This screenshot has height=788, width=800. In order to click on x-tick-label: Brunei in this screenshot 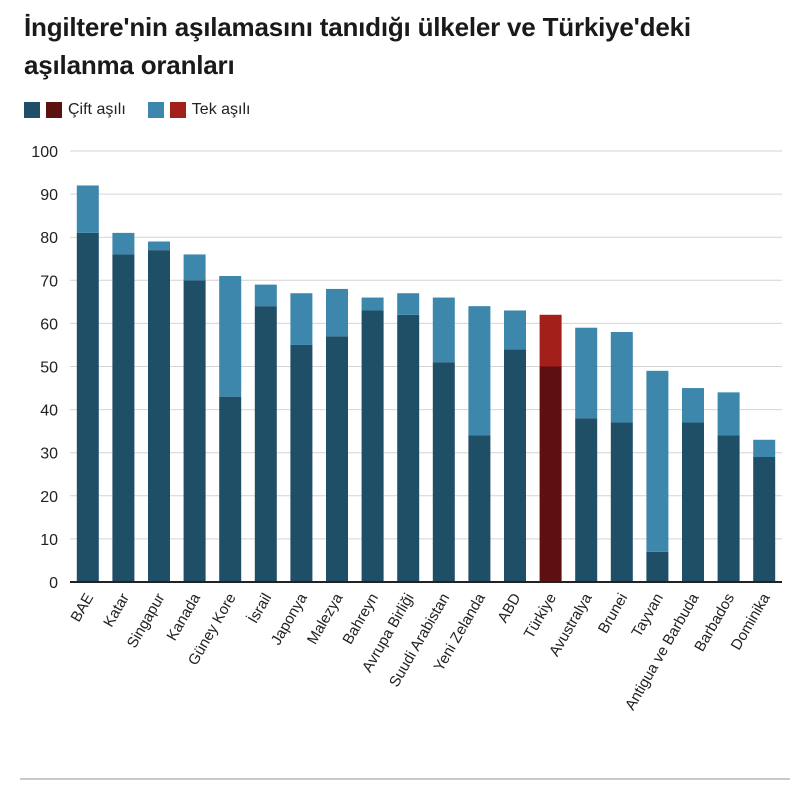, I will do `click(613, 614)`.